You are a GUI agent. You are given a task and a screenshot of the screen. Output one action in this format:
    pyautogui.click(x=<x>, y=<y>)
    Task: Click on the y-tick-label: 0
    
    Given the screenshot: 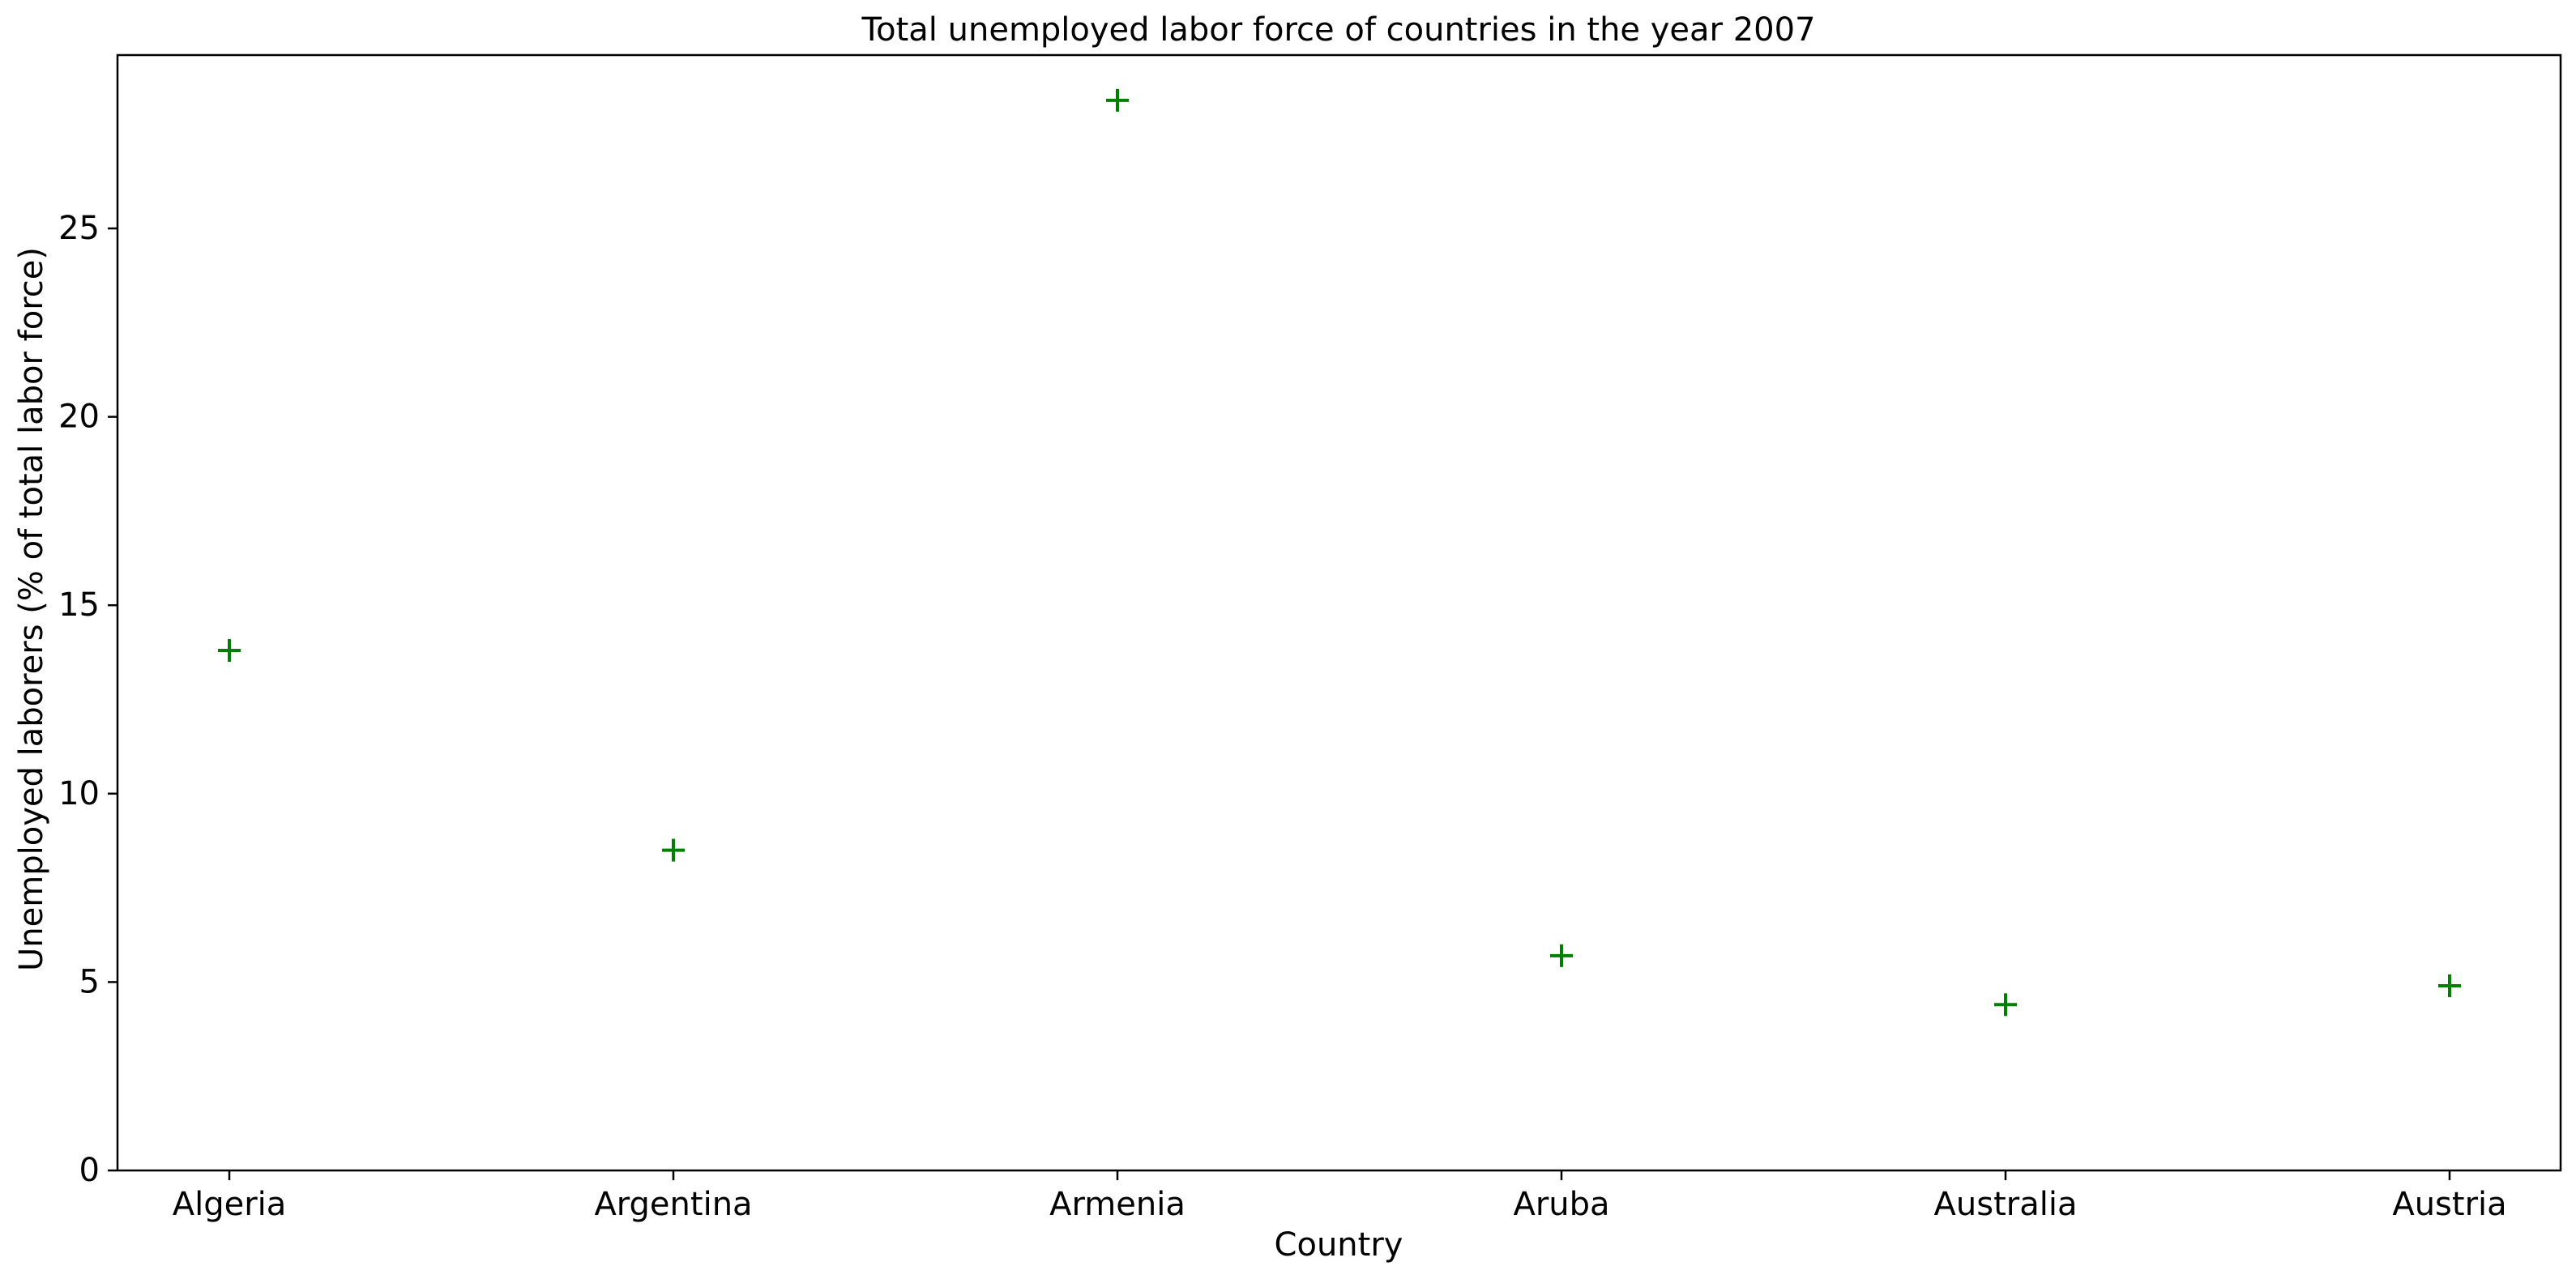 What is the action you would take?
    pyautogui.click(x=89, y=1170)
    